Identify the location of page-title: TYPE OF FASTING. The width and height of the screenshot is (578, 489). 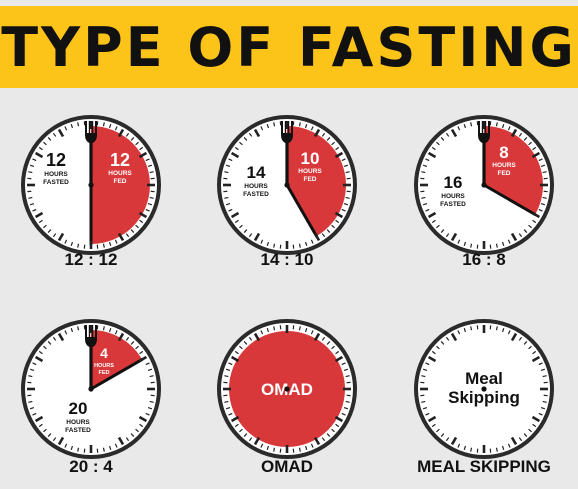
(289, 47).